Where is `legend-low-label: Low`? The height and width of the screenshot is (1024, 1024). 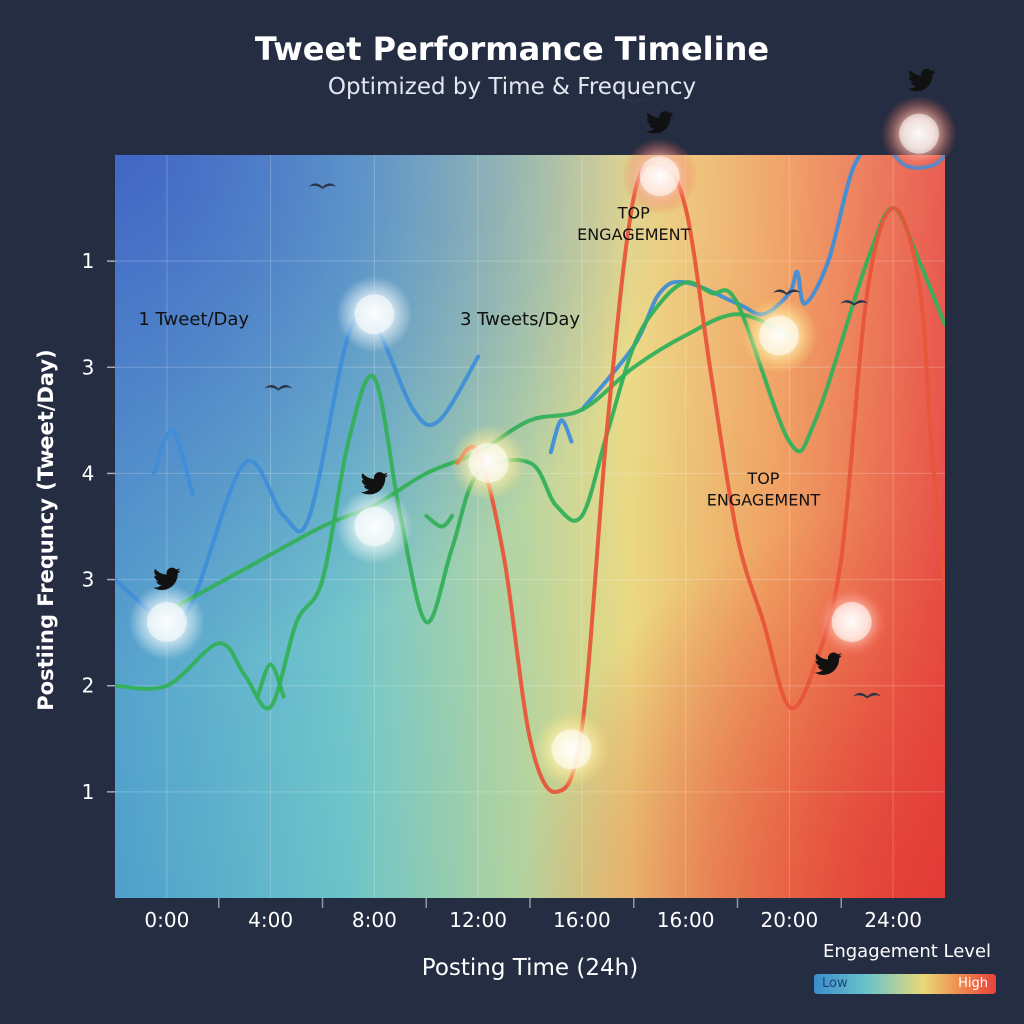 legend-low-label: Low is located at coordinates (835, 983).